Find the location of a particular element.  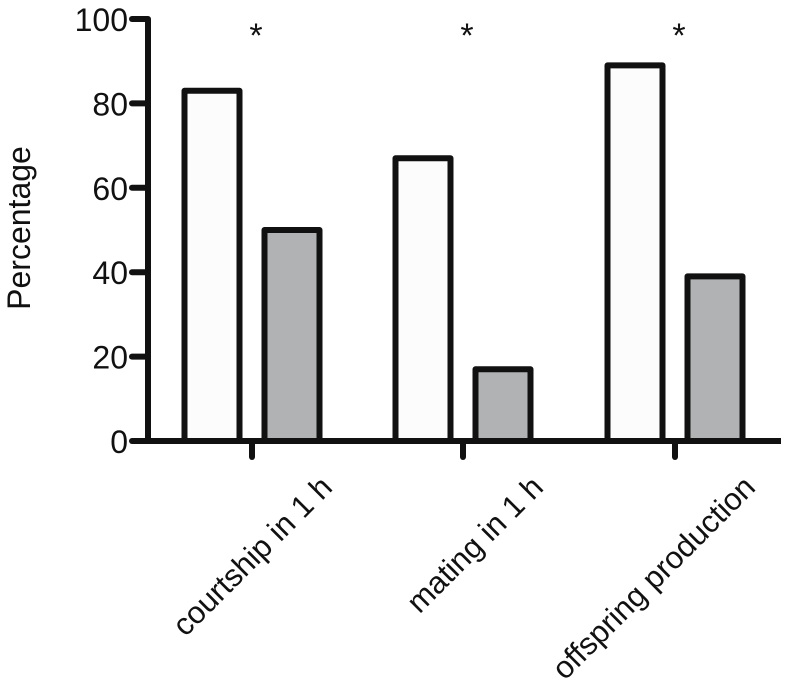

x-category-label: courtship in 1 h is located at coordinates (252, 555).